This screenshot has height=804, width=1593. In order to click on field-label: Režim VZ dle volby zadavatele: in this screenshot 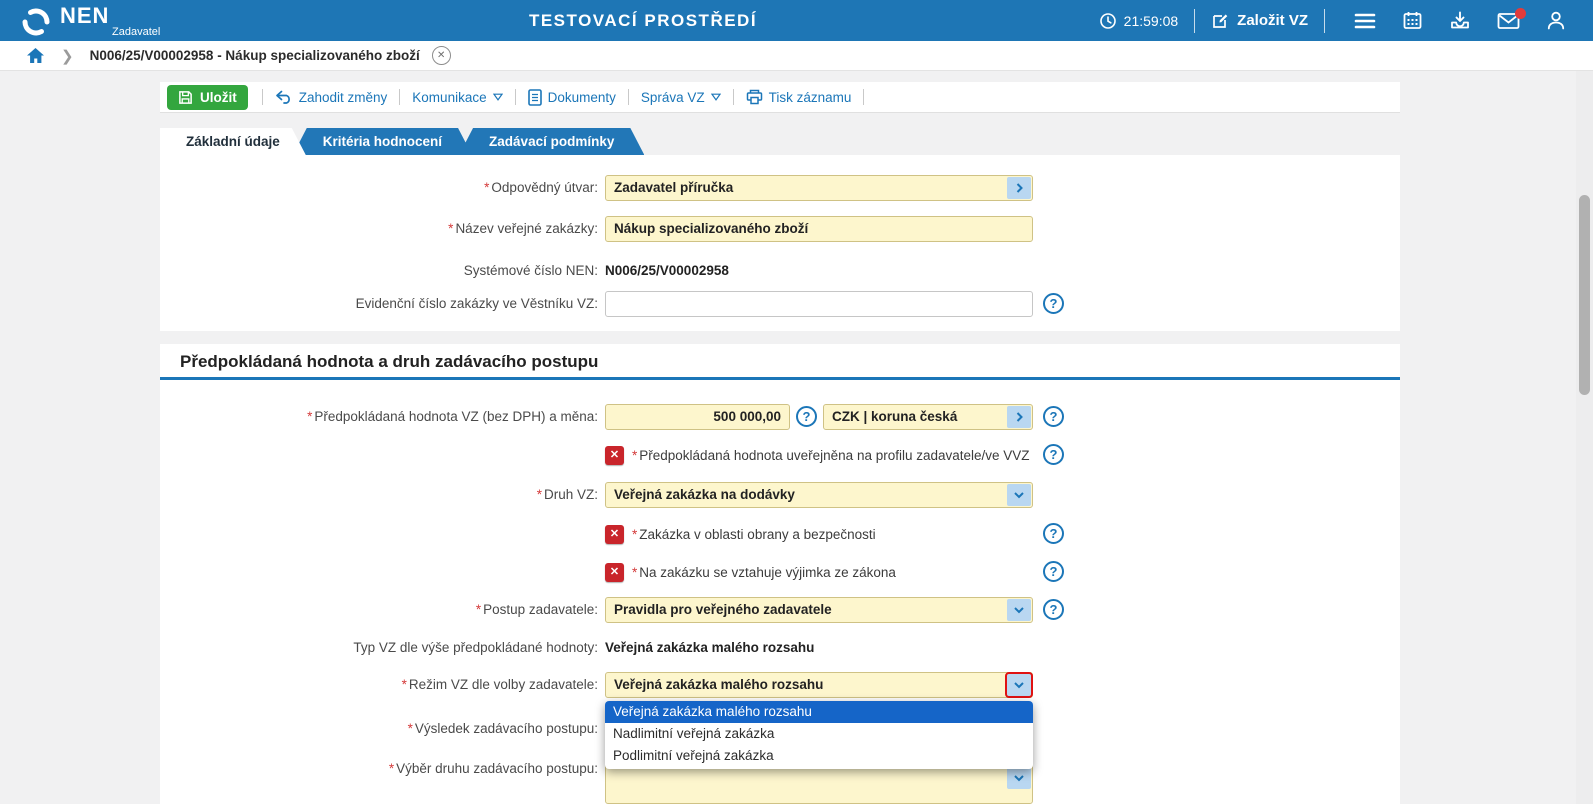, I will do `click(503, 684)`.